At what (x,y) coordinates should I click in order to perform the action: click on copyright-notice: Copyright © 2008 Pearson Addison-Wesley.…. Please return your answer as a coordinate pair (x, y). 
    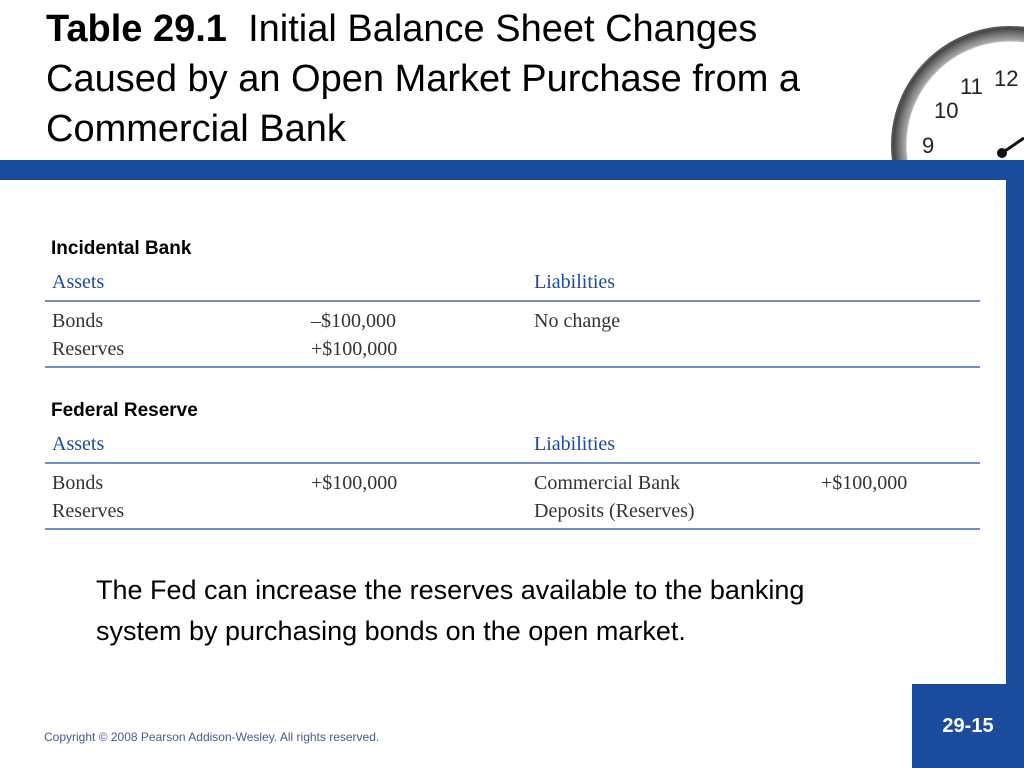
    Looking at the image, I should click on (212, 737).